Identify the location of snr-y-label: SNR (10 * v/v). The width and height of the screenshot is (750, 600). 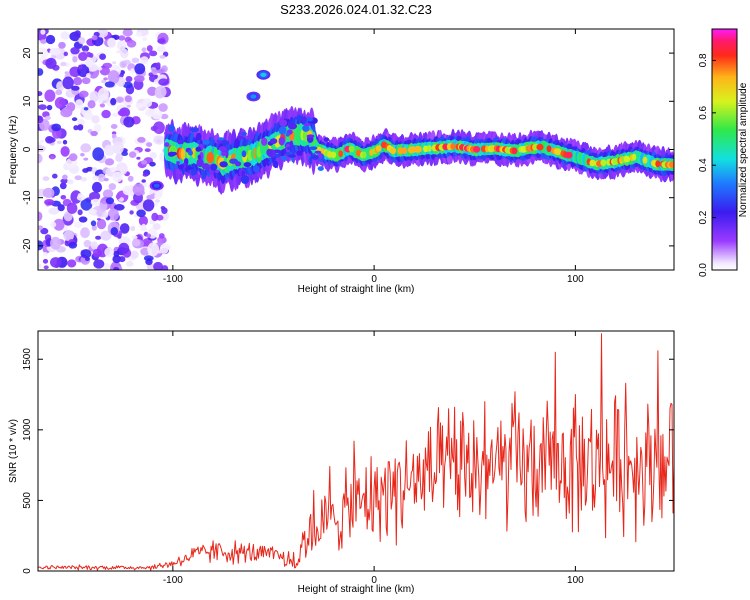
(13, 451).